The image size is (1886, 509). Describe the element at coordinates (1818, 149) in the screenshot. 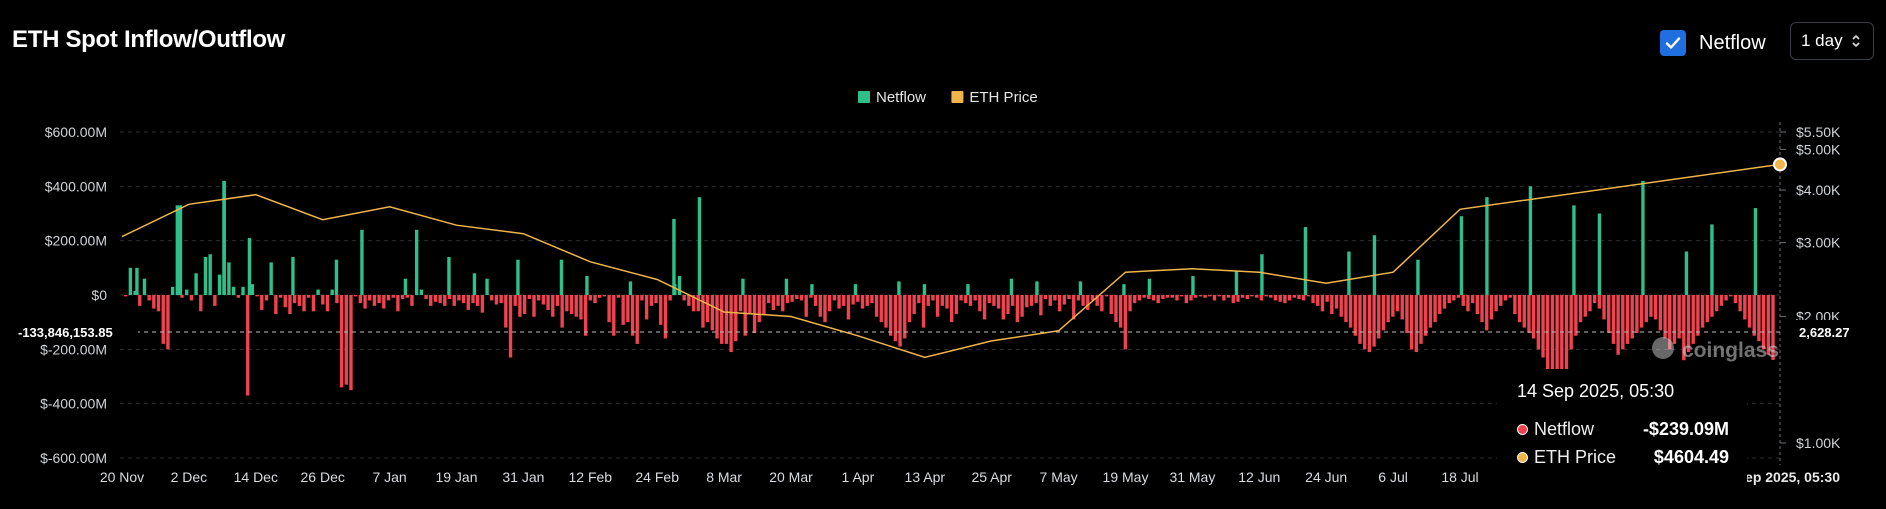

I see `right-tick-label: $5.00K` at that location.